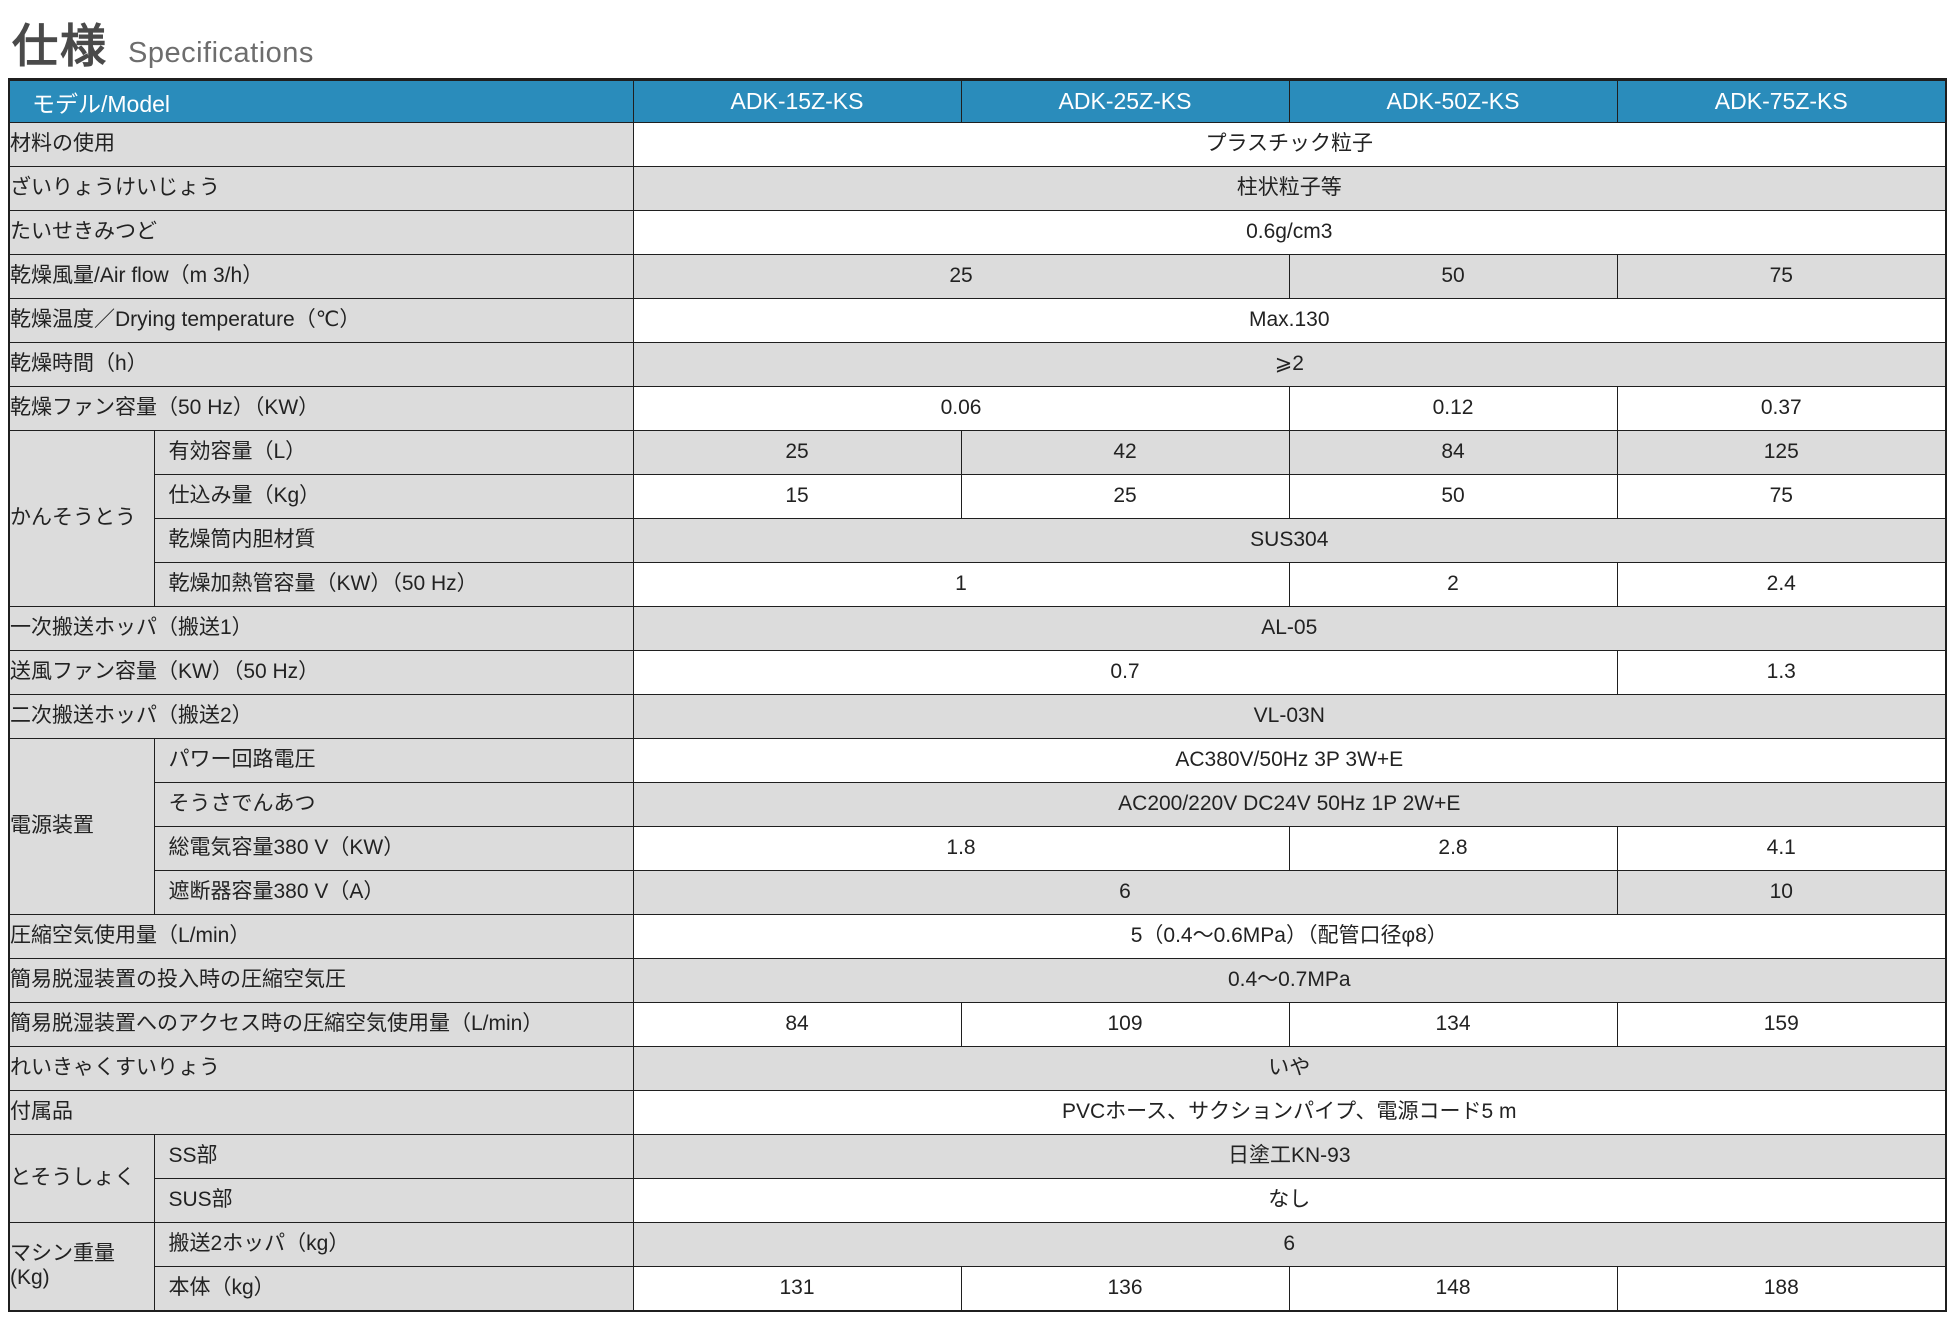 Image resolution: width=1958 pixels, height=1332 pixels. I want to click on table-row: 材料の使用 プラスチック粒子, so click(977, 144).